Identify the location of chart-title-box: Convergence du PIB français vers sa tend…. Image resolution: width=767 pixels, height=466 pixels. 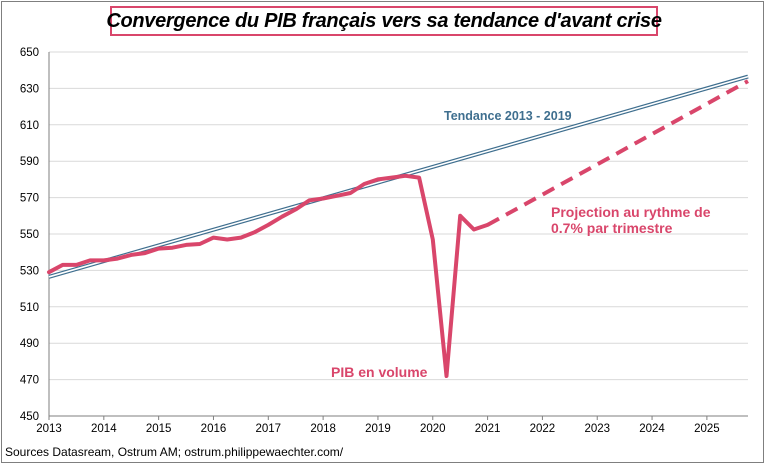
(384, 21).